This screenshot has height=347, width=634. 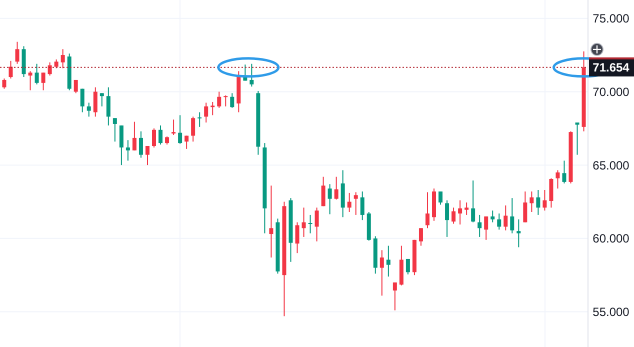 What do you see at coordinates (611, 311) in the screenshot?
I see `y-tick-label: 55.000` at bounding box center [611, 311].